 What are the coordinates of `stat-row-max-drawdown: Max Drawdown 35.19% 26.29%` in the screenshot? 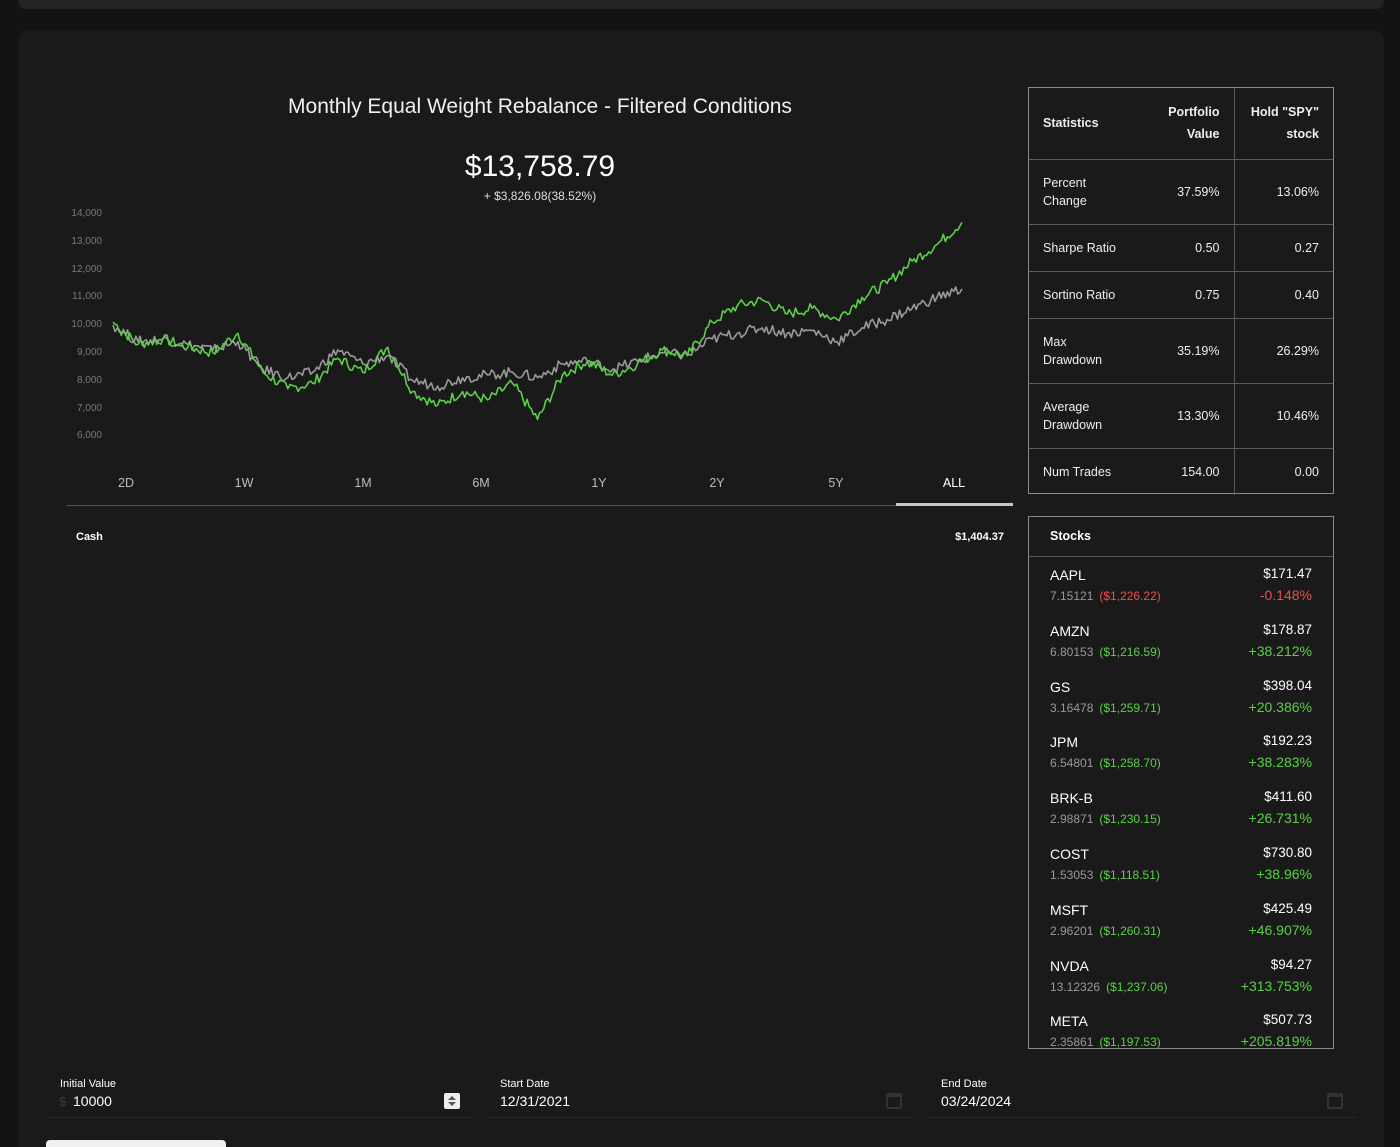 It's located at (1181, 350).